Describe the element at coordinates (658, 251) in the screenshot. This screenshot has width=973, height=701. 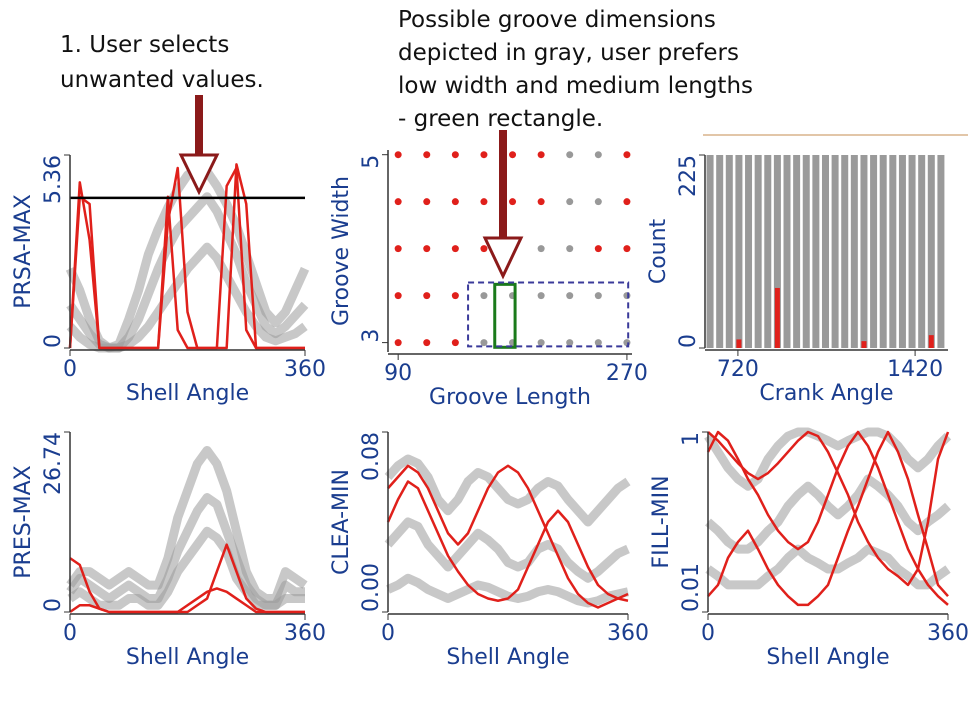
I see `y-axis-label: Count` at that location.